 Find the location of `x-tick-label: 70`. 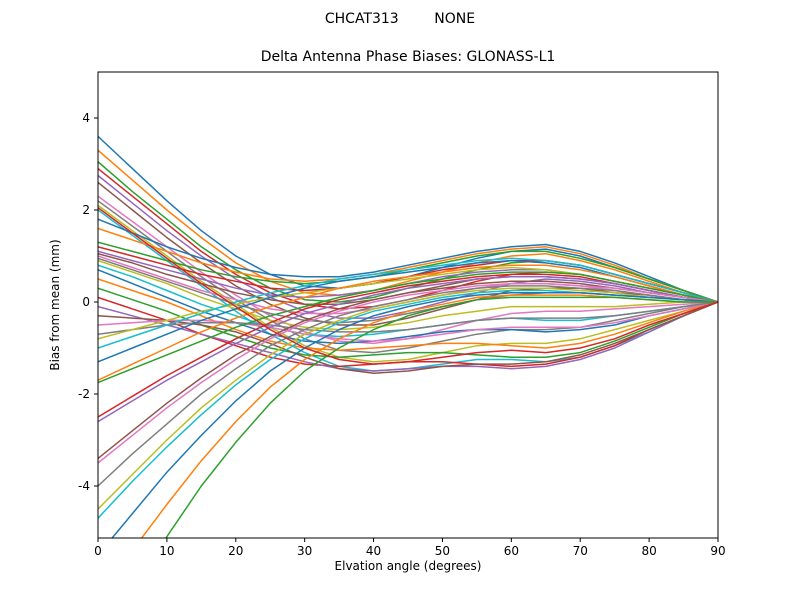

x-tick-label: 70 is located at coordinates (580, 551).